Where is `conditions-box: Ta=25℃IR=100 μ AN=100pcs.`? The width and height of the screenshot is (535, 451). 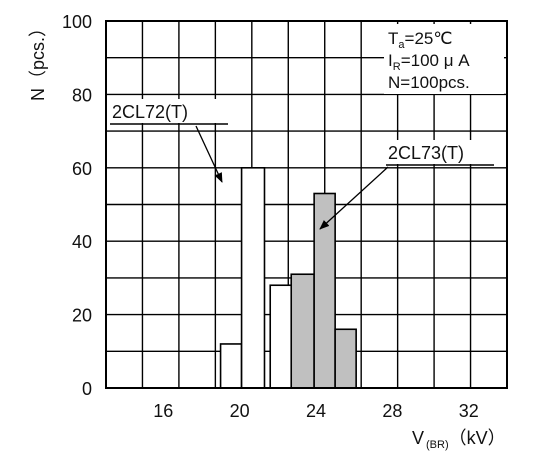
conditions-box: Ta=25℃IR=100 μ AN=100pcs. is located at coordinates (444, 59).